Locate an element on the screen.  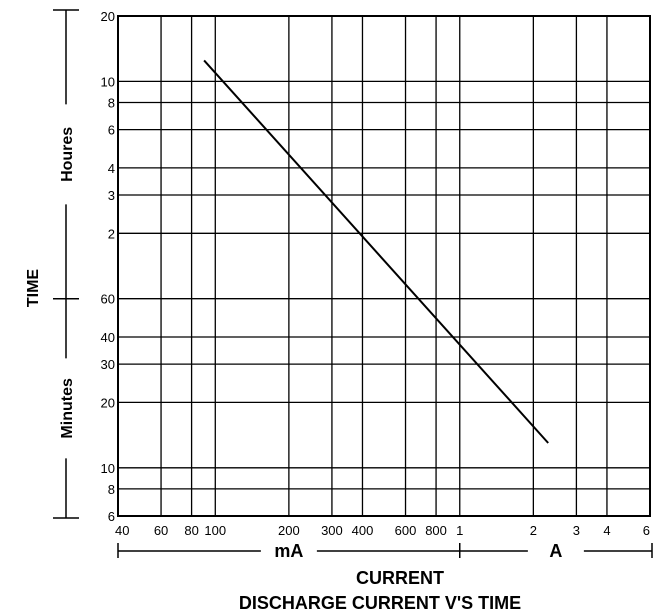
y-tick-label: 4 is located at coordinates (111, 168).